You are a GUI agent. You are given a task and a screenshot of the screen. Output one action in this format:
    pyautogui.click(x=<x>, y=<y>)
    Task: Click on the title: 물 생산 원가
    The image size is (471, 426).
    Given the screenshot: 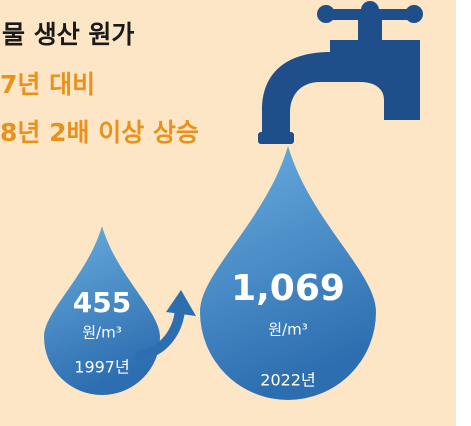 What is the action you would take?
    pyautogui.click(x=68, y=34)
    